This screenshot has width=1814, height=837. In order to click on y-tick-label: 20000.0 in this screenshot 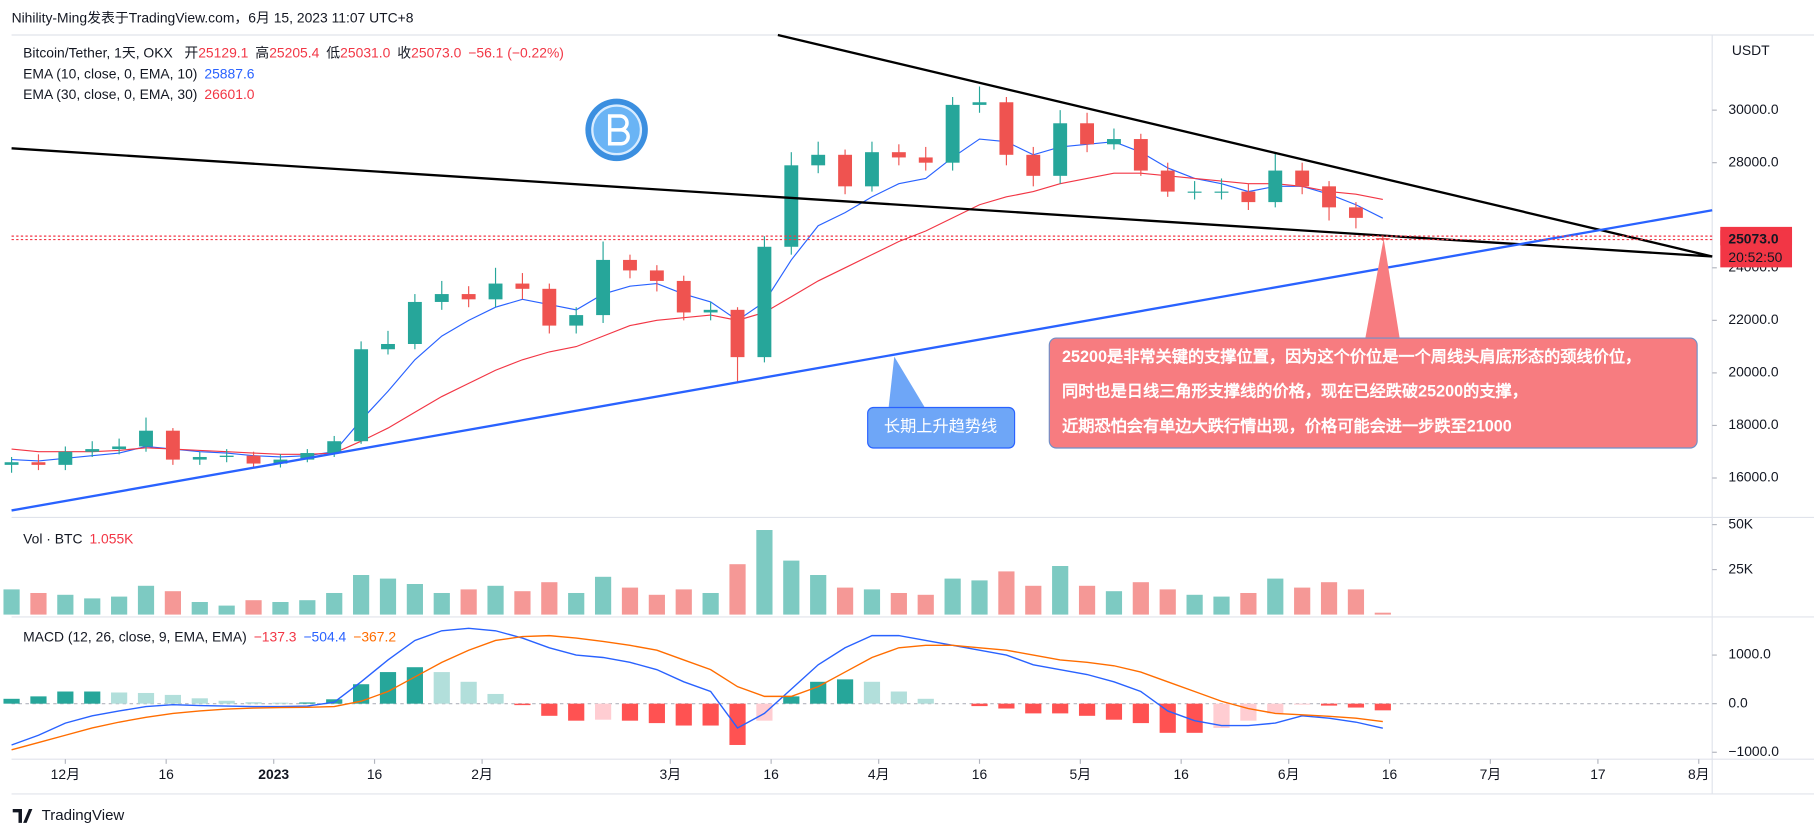, I will do `click(1753, 372)`.